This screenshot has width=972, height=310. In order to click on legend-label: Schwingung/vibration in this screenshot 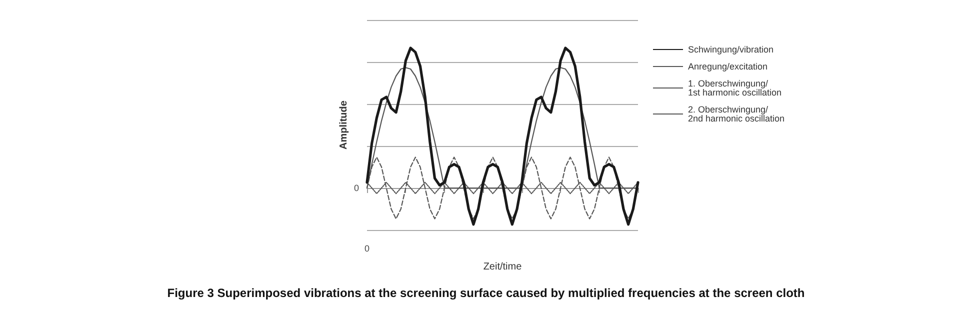, I will do `click(731, 49)`.